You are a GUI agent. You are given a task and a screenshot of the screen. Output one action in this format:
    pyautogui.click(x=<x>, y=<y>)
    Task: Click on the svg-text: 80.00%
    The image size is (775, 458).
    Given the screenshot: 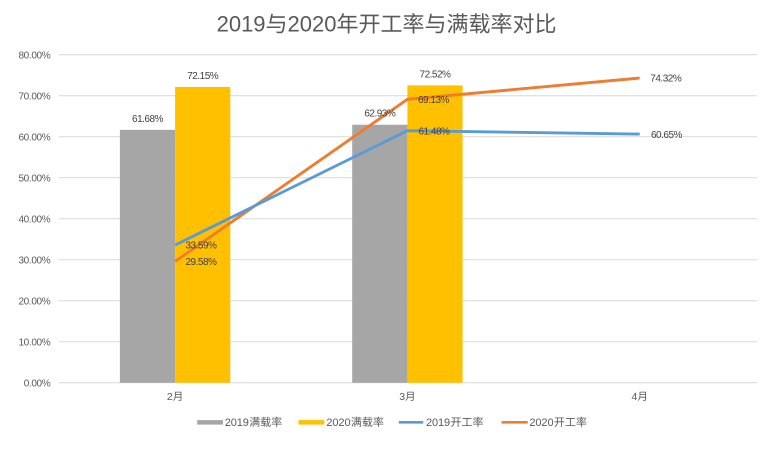 What is the action you would take?
    pyautogui.click(x=34, y=55)
    